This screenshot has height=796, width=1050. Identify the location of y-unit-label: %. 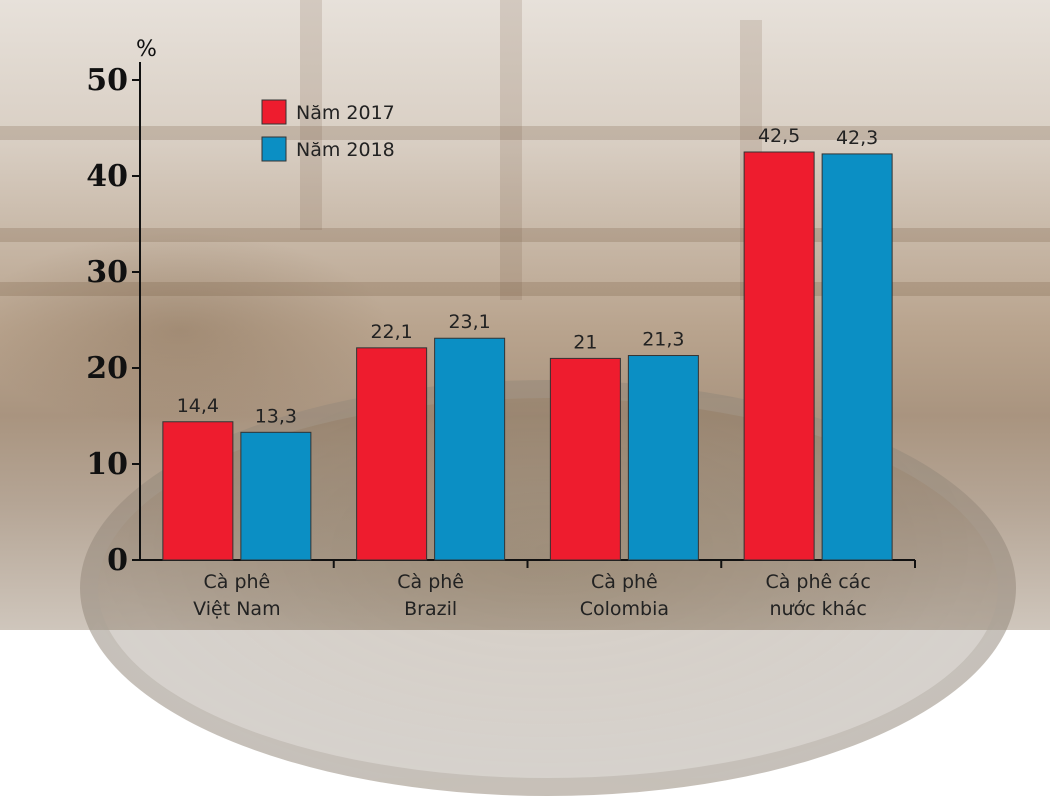
(146, 49).